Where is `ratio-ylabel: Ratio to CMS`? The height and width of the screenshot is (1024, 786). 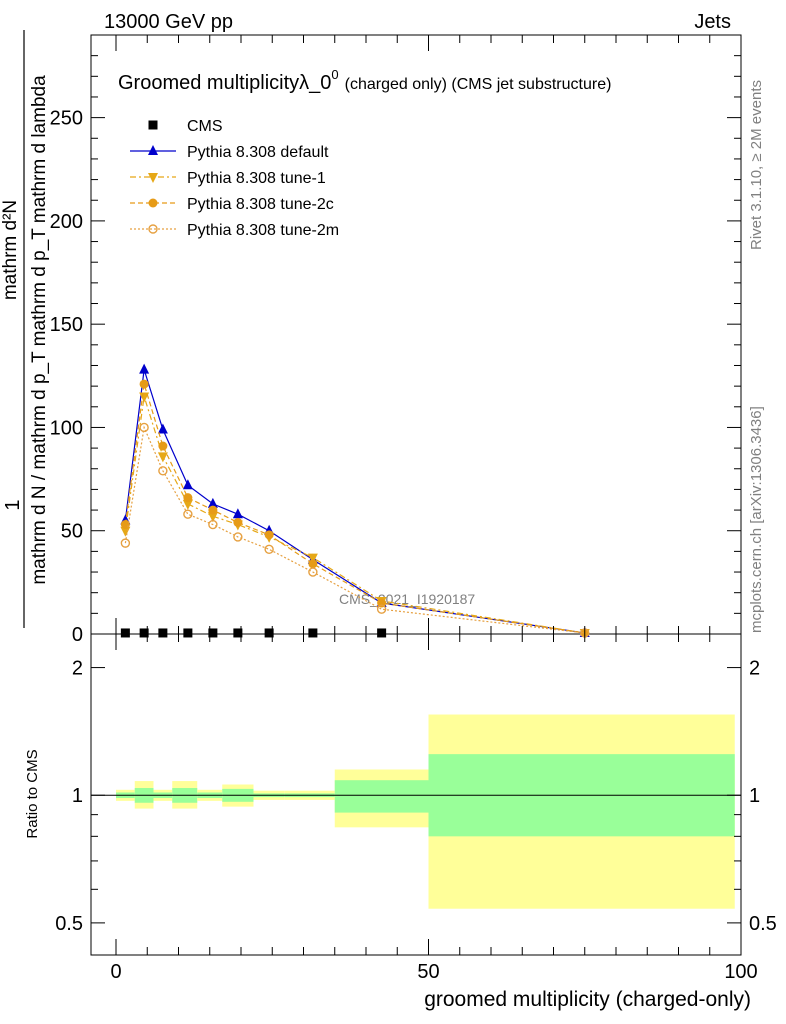
ratio-ylabel: Ratio to CMS is located at coordinates (32, 793).